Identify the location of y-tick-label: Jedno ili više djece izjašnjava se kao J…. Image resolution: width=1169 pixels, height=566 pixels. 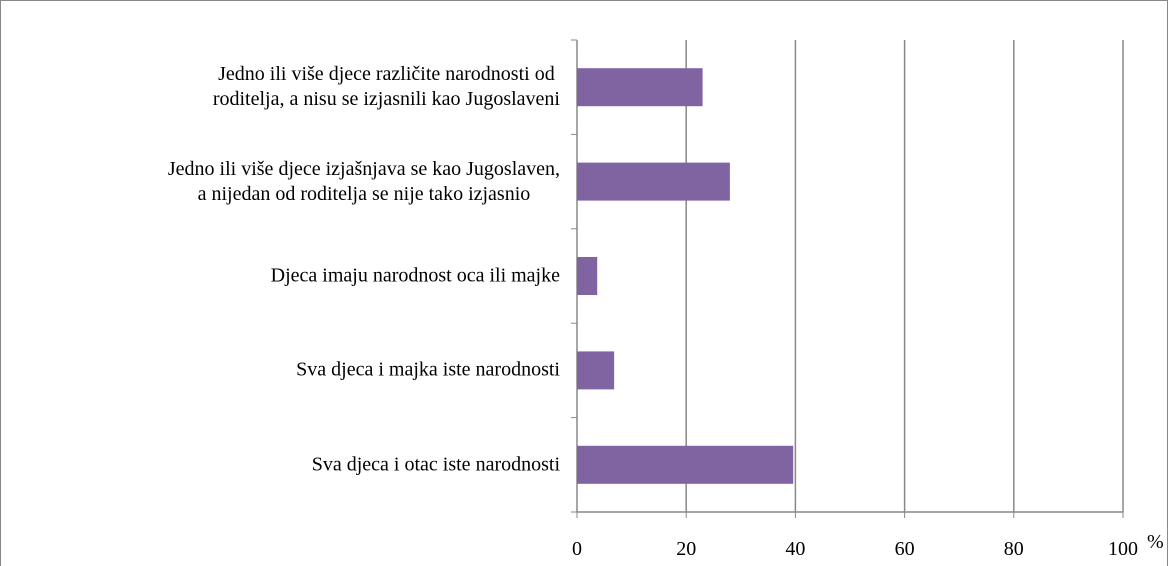
(363, 181).